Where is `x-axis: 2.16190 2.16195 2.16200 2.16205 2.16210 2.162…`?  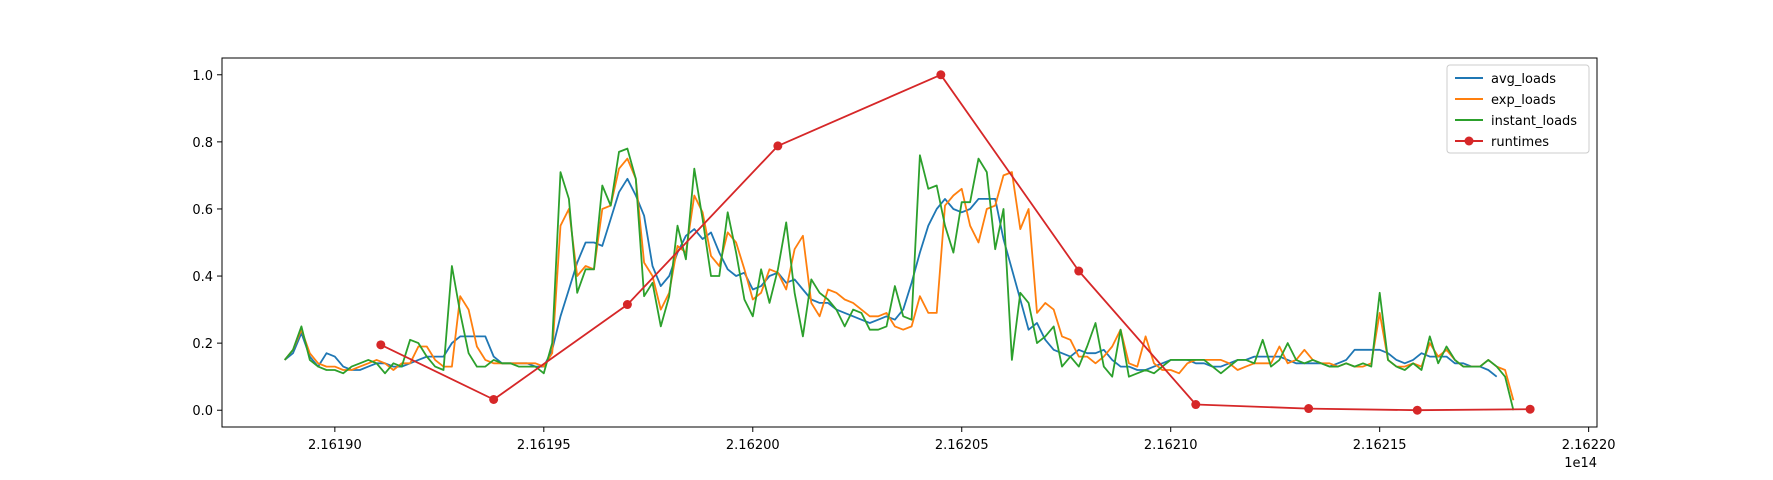 x-axis: 2.16190 2.16195 2.16200 2.16205 2.16210 2.162… is located at coordinates (962, 440).